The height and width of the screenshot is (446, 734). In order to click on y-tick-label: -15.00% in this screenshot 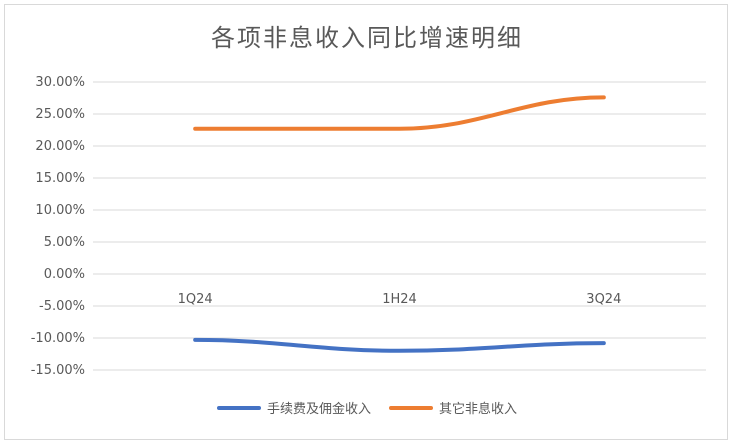, I will do `click(58, 370)`.